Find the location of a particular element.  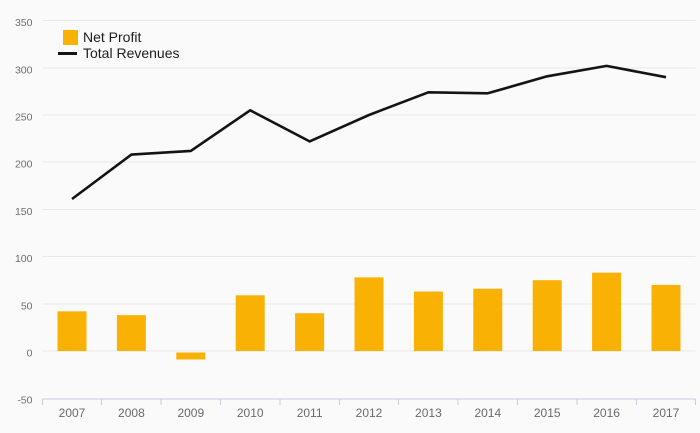

legend-label-net-profit: Net Profit is located at coordinates (112, 37).